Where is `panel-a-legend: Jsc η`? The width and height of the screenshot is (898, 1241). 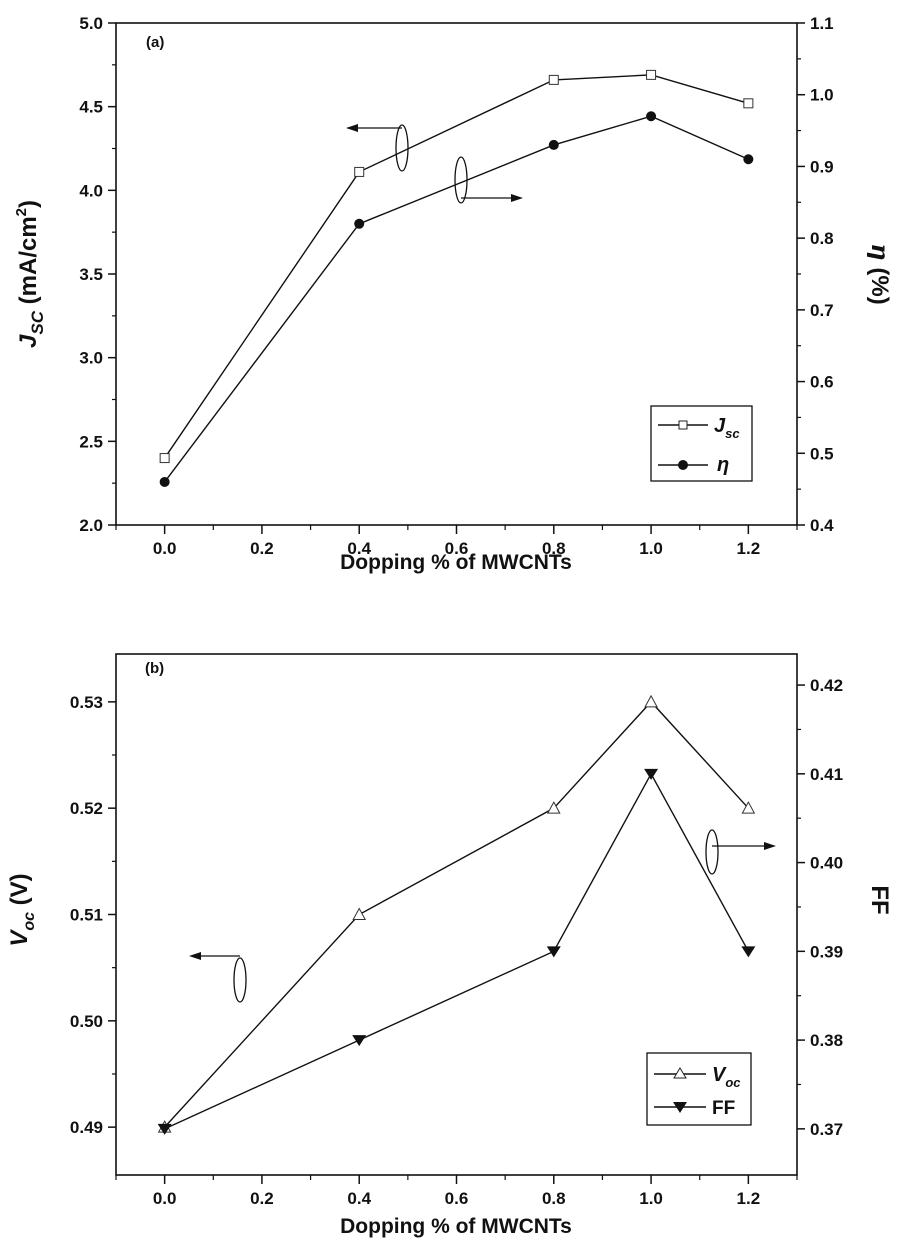
panel-a-legend: Jsc η is located at coordinates (701, 443).